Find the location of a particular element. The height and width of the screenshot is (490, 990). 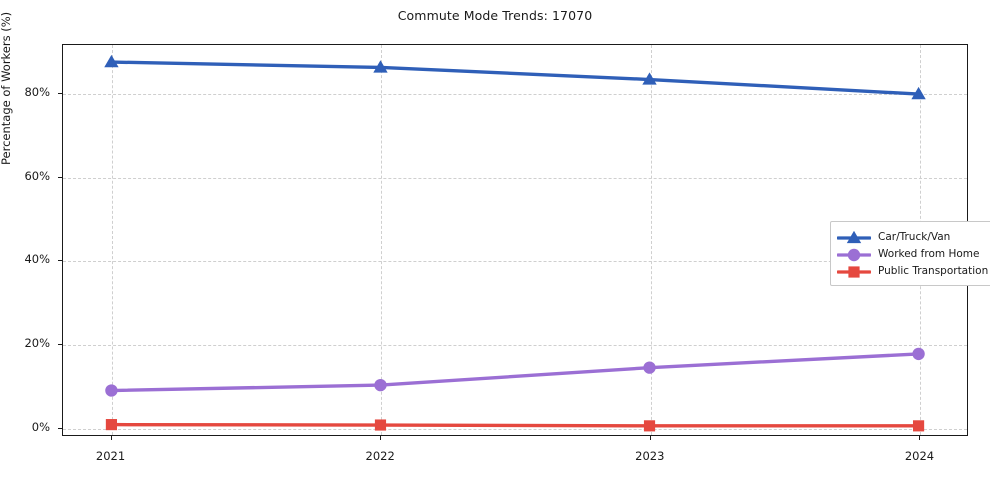

x-tick-label: 2021 is located at coordinates (110, 456).